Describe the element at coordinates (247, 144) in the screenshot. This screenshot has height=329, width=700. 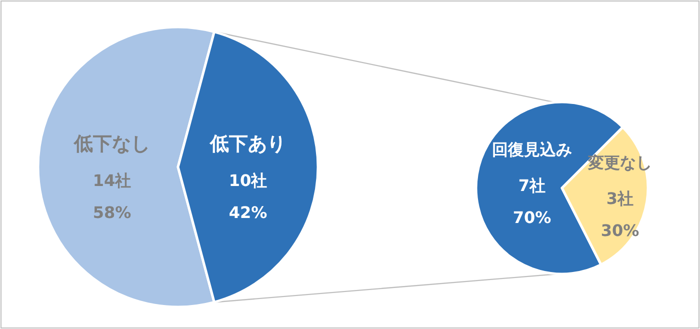
I see `slice-label: 低下あり` at that location.